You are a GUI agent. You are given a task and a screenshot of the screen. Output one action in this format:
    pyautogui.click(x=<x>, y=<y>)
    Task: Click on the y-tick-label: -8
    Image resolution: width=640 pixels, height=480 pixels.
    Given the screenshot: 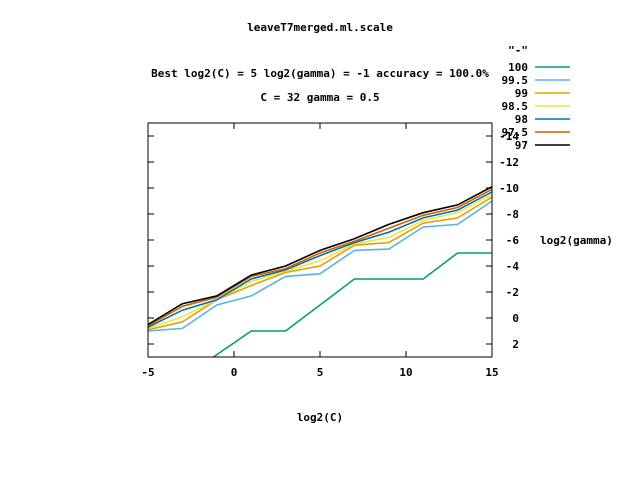 What is the action you would take?
    pyautogui.click(x=512, y=214)
    